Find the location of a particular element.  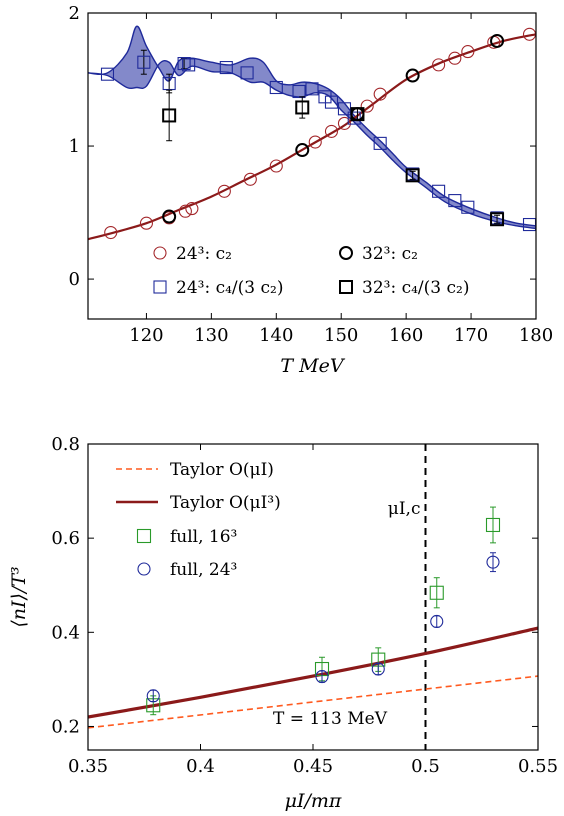

legend-label: 24³: c₄/(3 c₂) is located at coordinates (229, 288).